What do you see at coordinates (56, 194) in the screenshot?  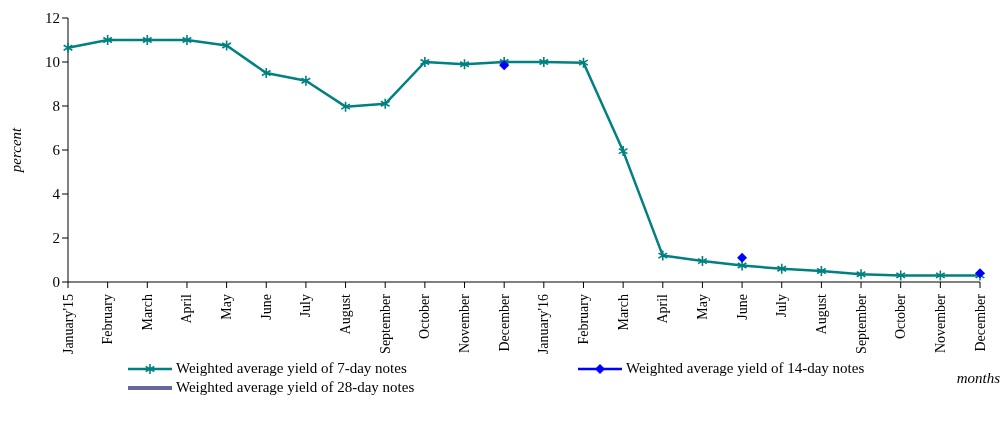 I see `y-tick-label: 4` at bounding box center [56, 194].